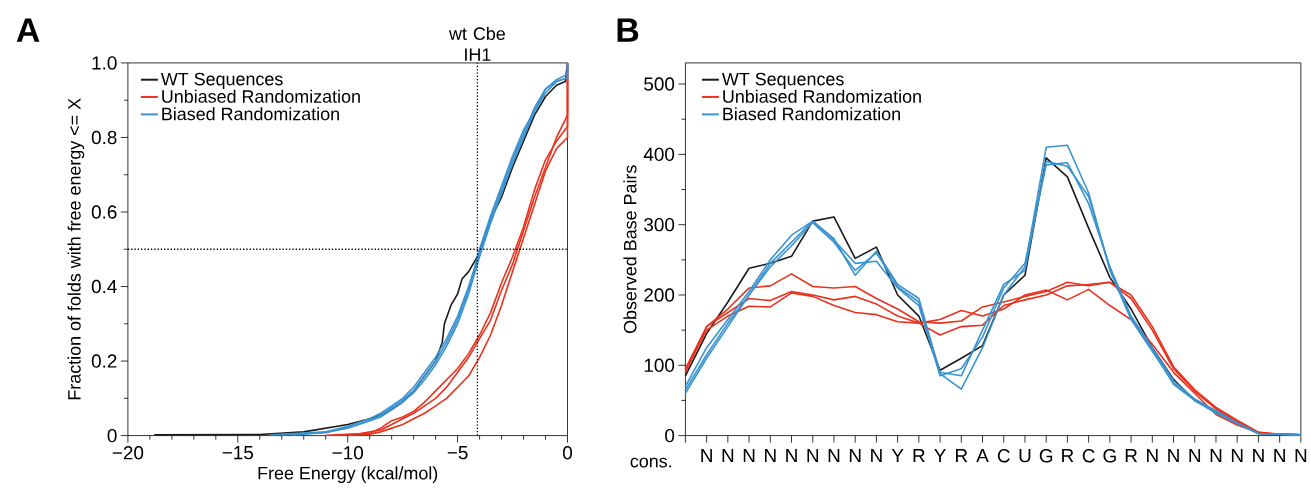  Describe the element at coordinates (347, 453) in the screenshot. I see `x-tick-label: −10` at that location.